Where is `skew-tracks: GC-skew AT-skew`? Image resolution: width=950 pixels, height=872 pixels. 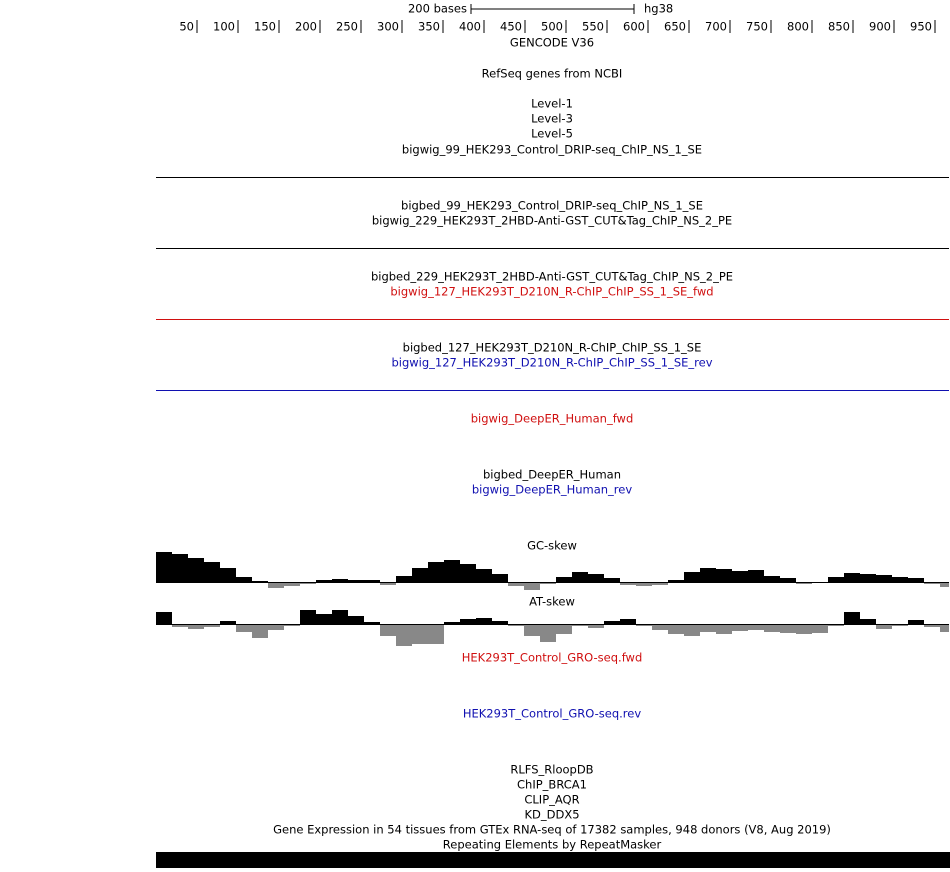
skew-tracks: GC-skew AT-skew is located at coordinates (552, 592).